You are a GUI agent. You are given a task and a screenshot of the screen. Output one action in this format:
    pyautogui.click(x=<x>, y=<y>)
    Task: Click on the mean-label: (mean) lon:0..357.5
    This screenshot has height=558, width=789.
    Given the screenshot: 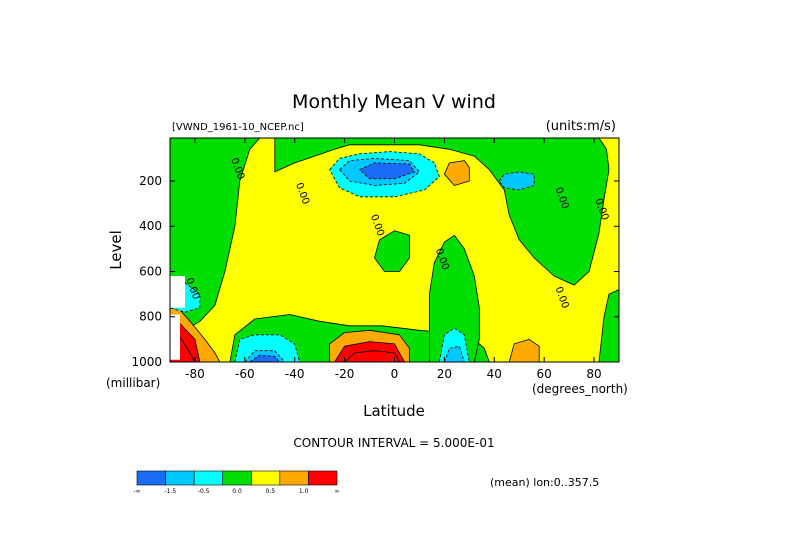 What is the action you would take?
    pyautogui.click(x=544, y=482)
    